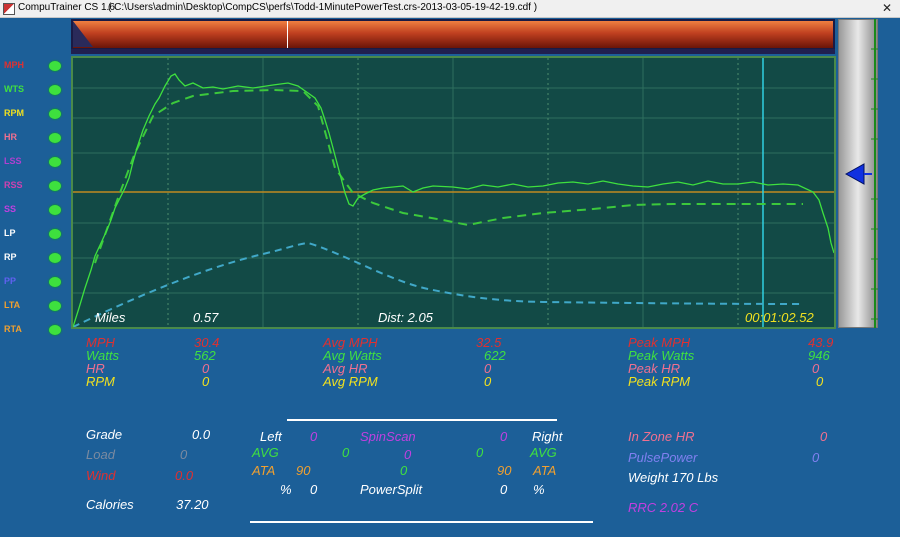 The width and height of the screenshot is (900, 537). I want to click on powersplit-label: PowerSplit, so click(391, 489).